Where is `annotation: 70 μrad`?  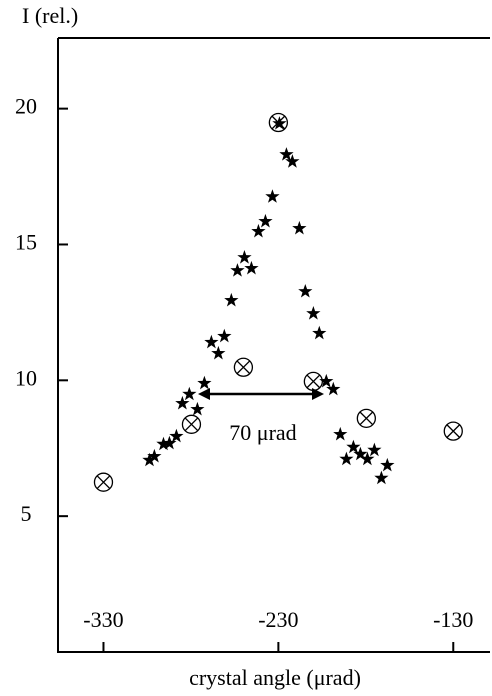
annotation: 70 μrad is located at coordinates (262, 432).